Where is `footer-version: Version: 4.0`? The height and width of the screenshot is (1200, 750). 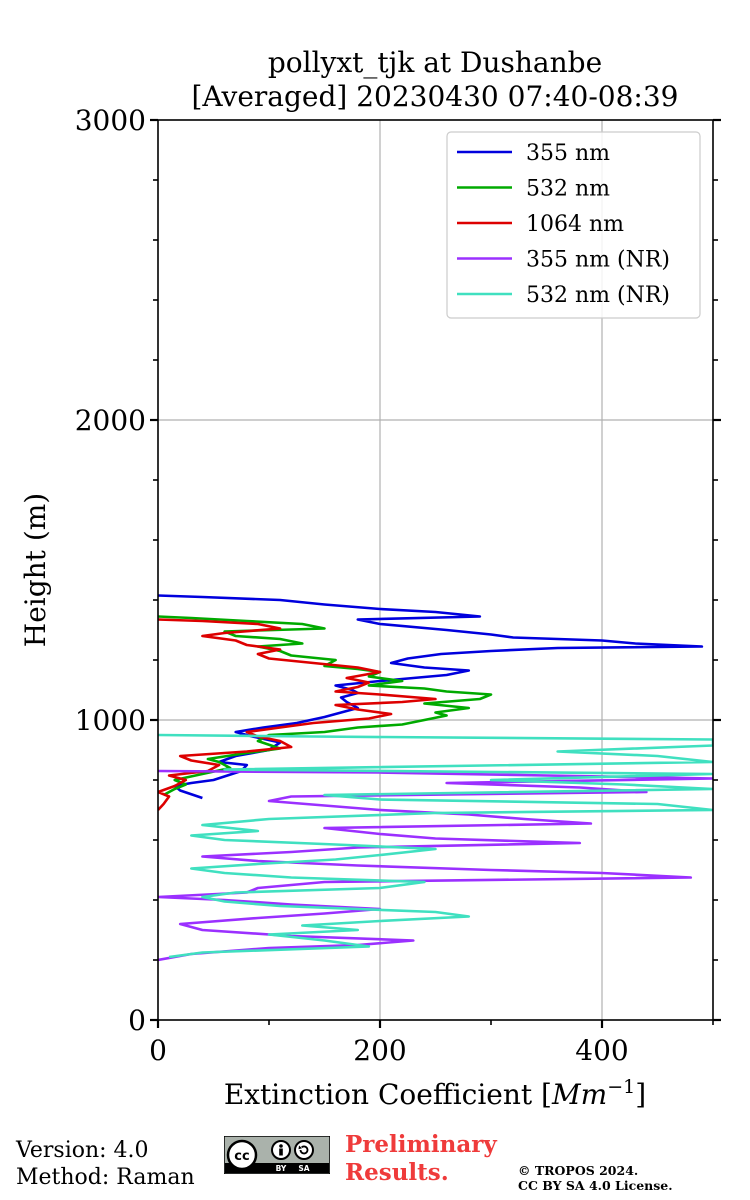 footer-version: Version: 4.0 is located at coordinates (82, 1150).